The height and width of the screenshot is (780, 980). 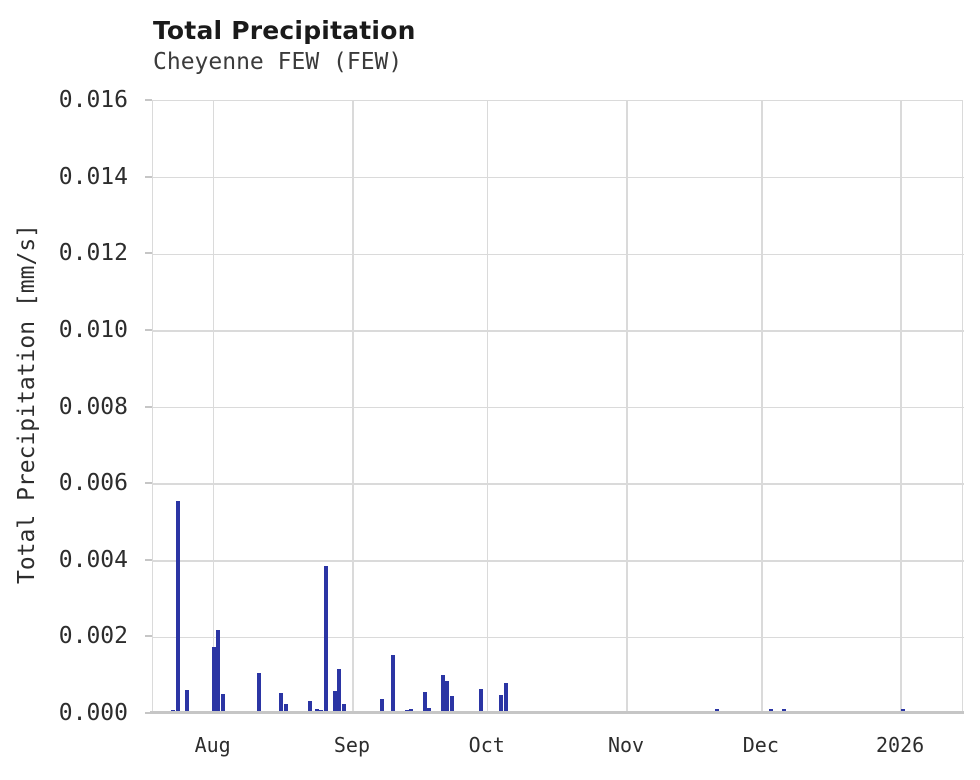 What do you see at coordinates (486, 745) in the screenshot?
I see `x-tick-label: Oct` at bounding box center [486, 745].